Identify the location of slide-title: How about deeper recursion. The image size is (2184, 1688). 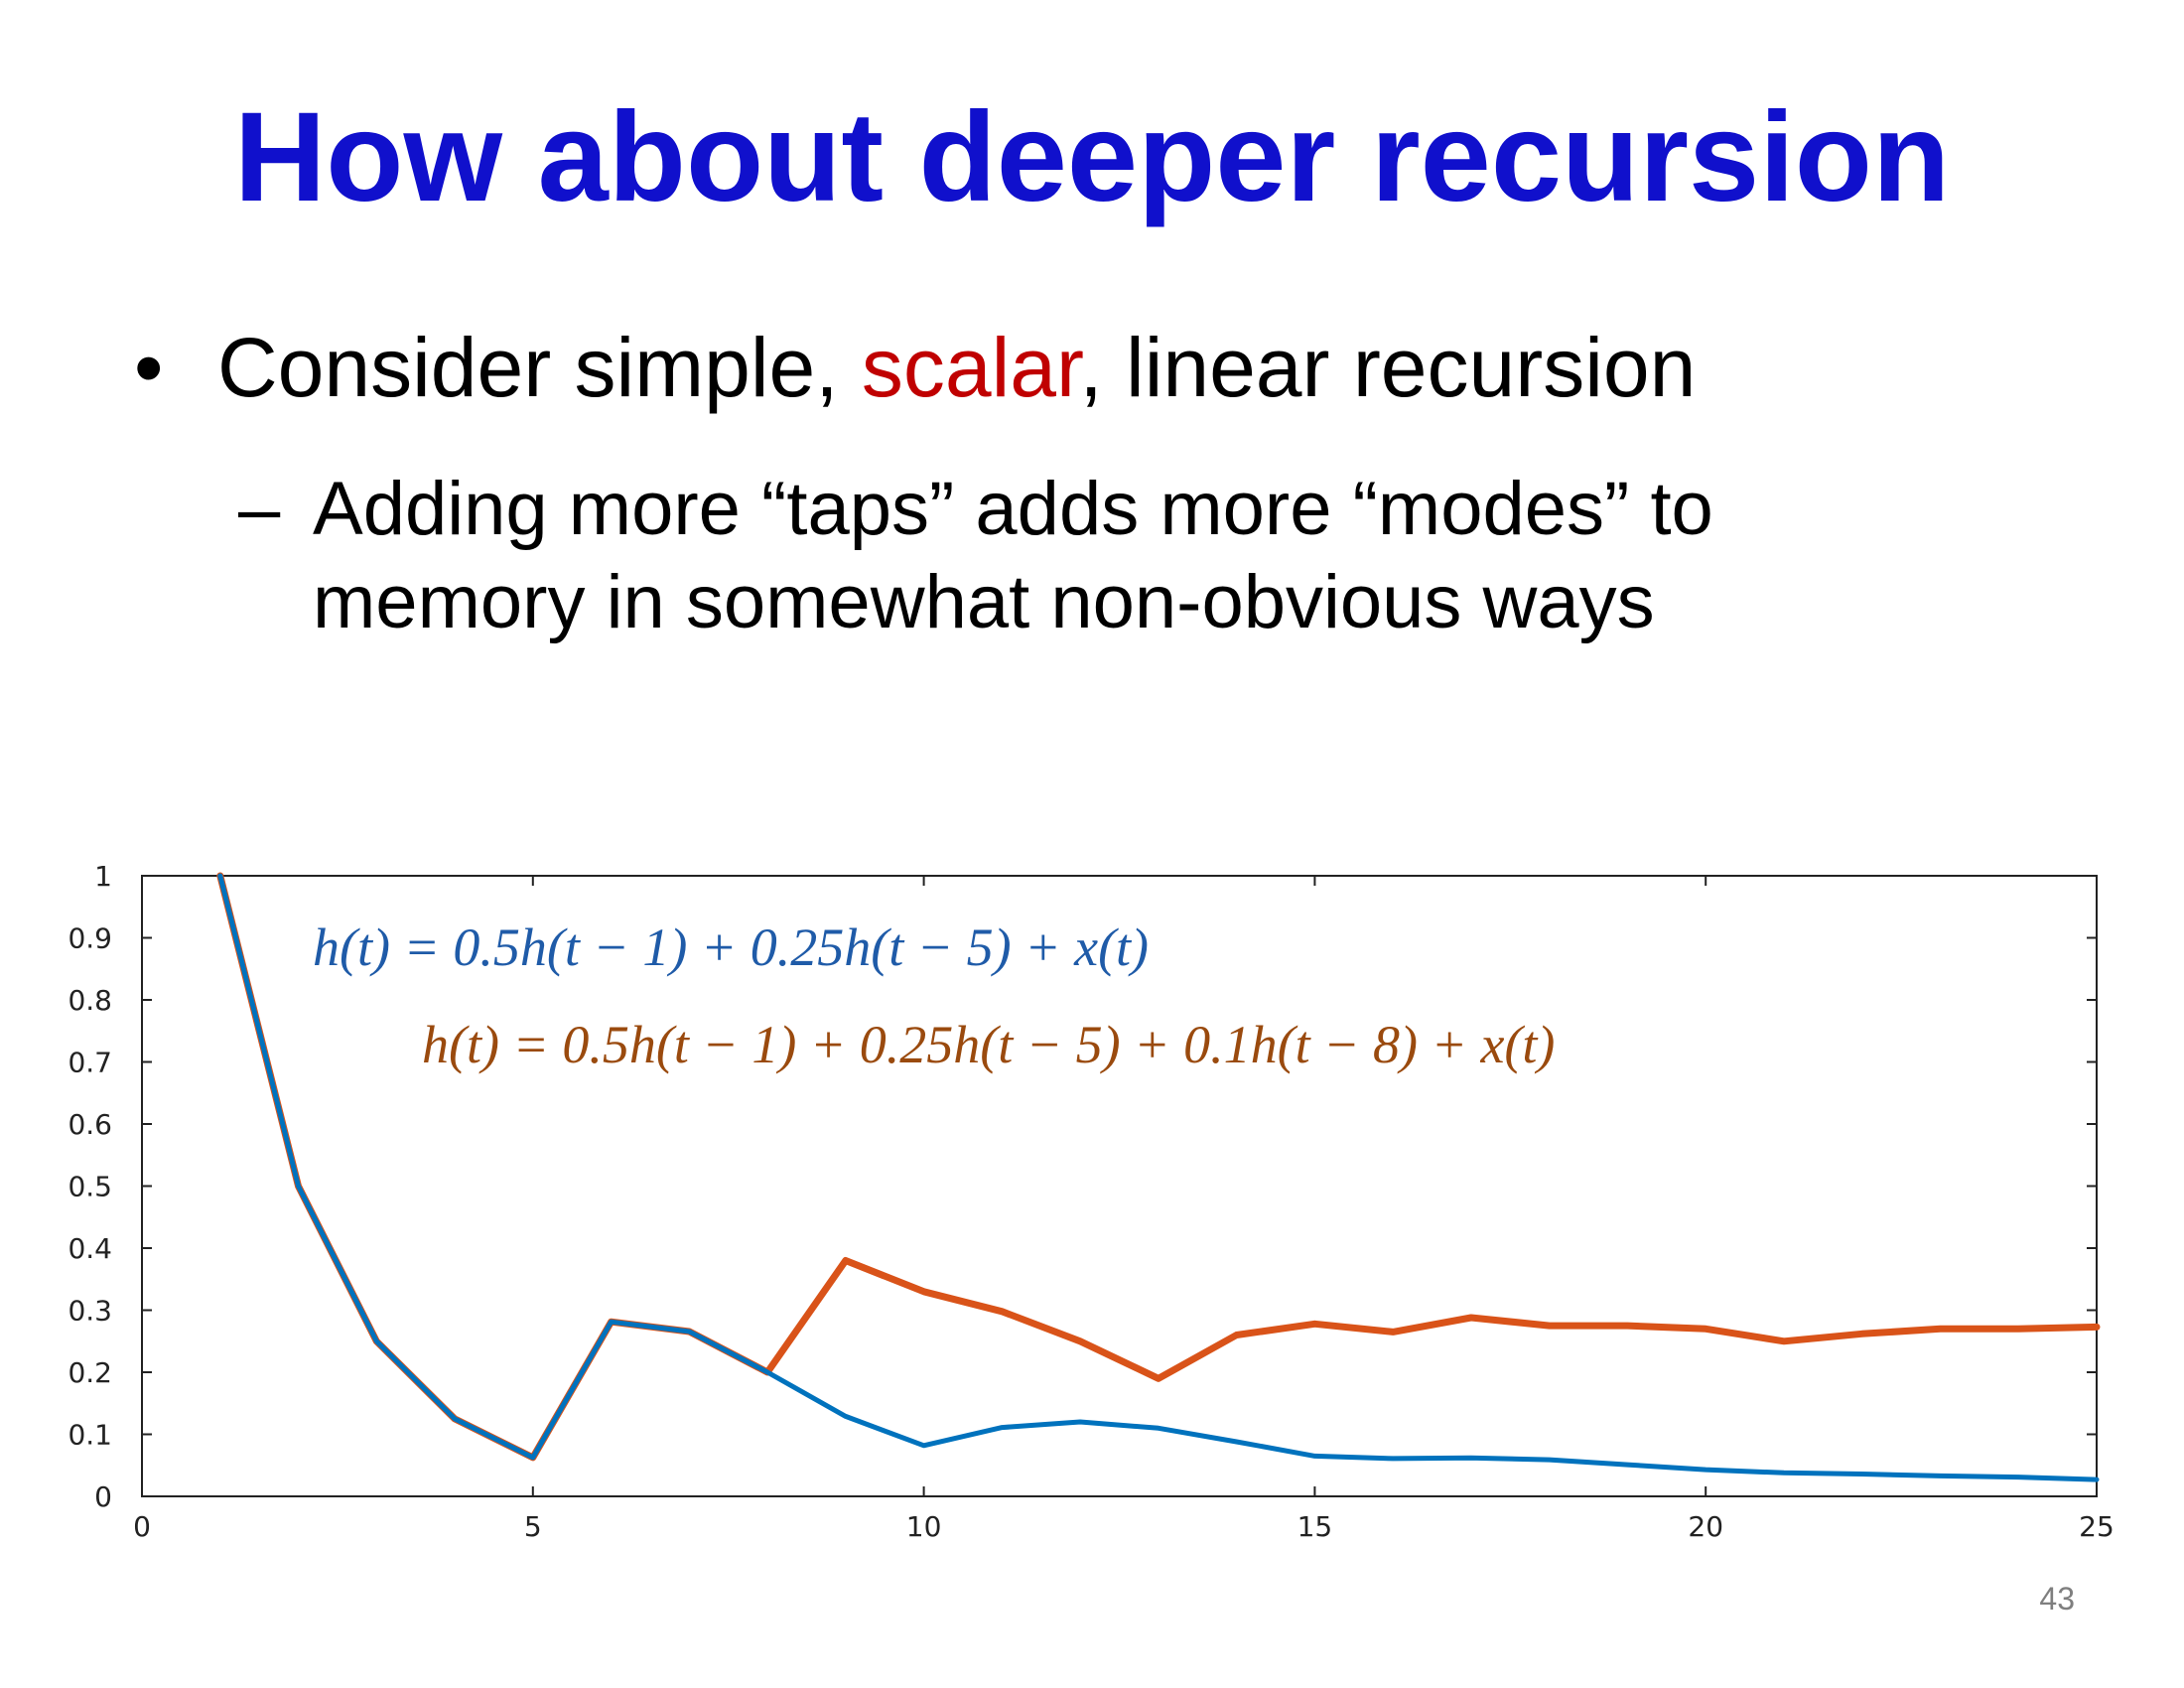
(1092, 157).